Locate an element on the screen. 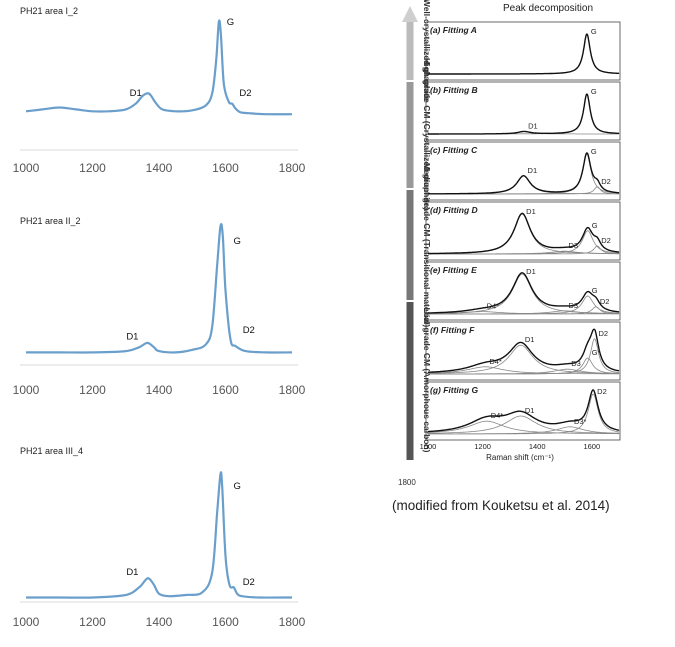  spectrum-title: PH21 area III_4 is located at coordinates (51, 451).